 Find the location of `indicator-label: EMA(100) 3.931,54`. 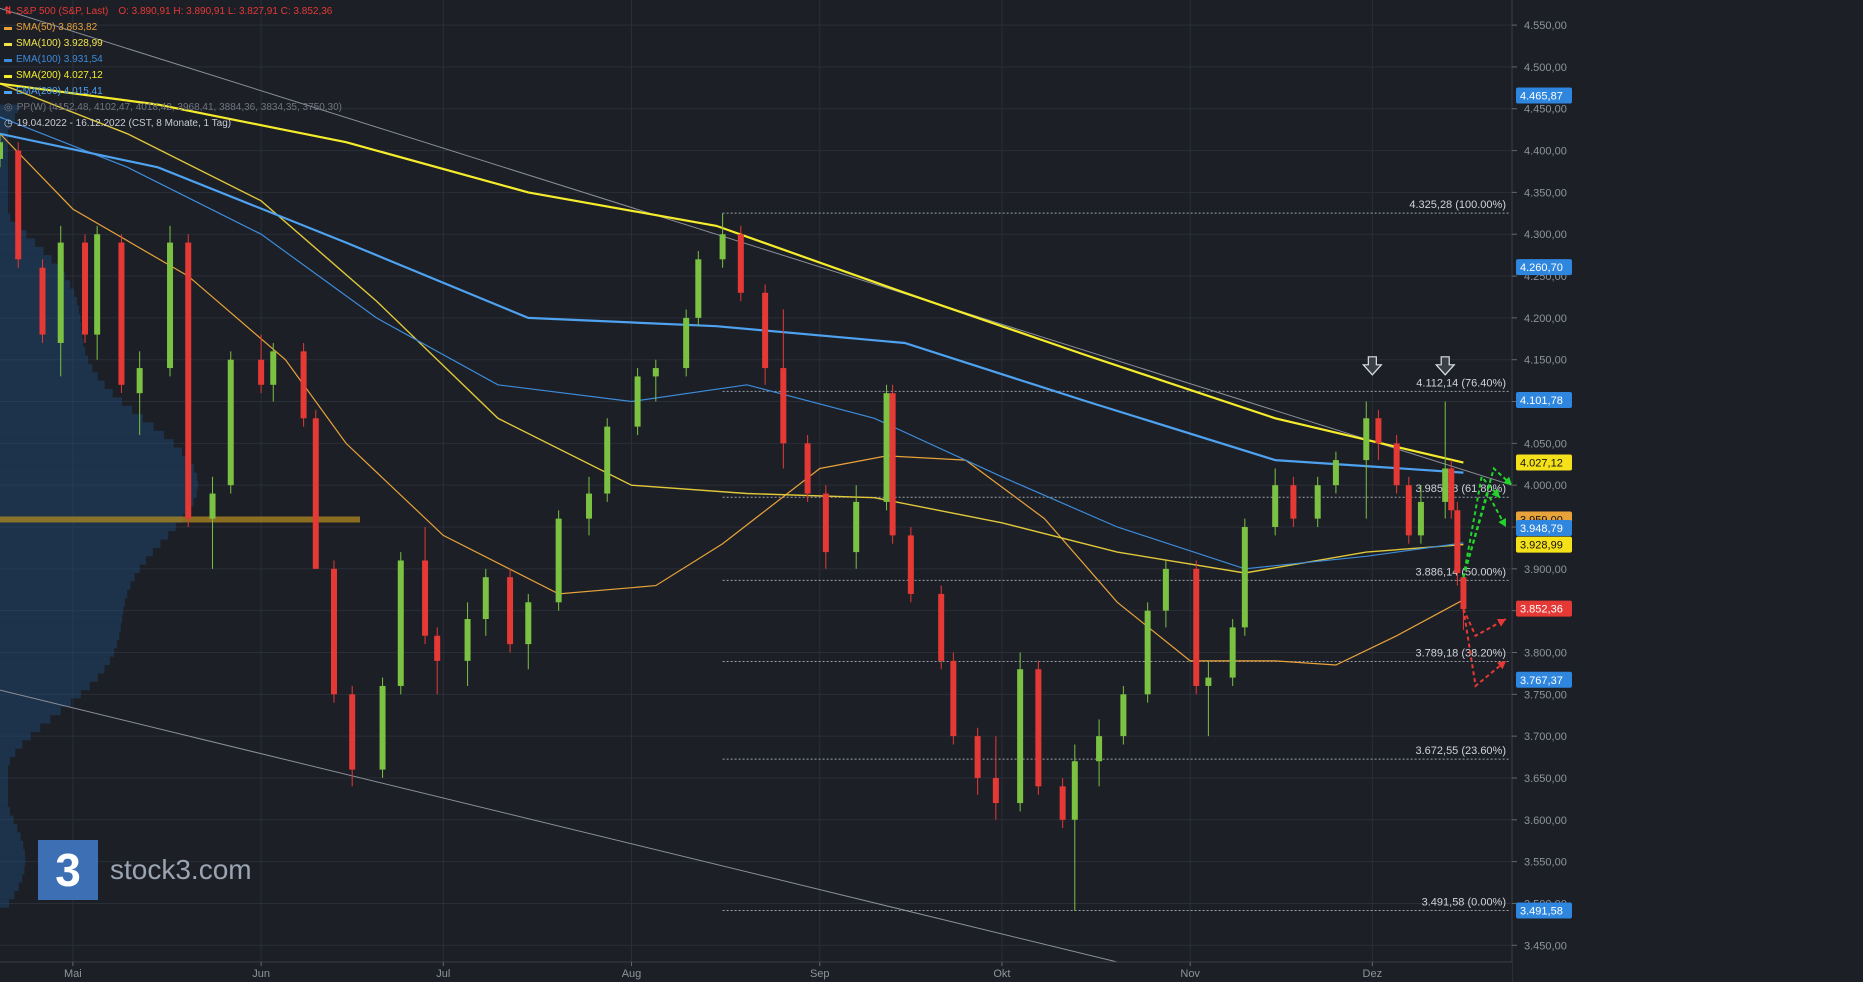

indicator-label: EMA(100) 3.931,54 is located at coordinates (59, 59).